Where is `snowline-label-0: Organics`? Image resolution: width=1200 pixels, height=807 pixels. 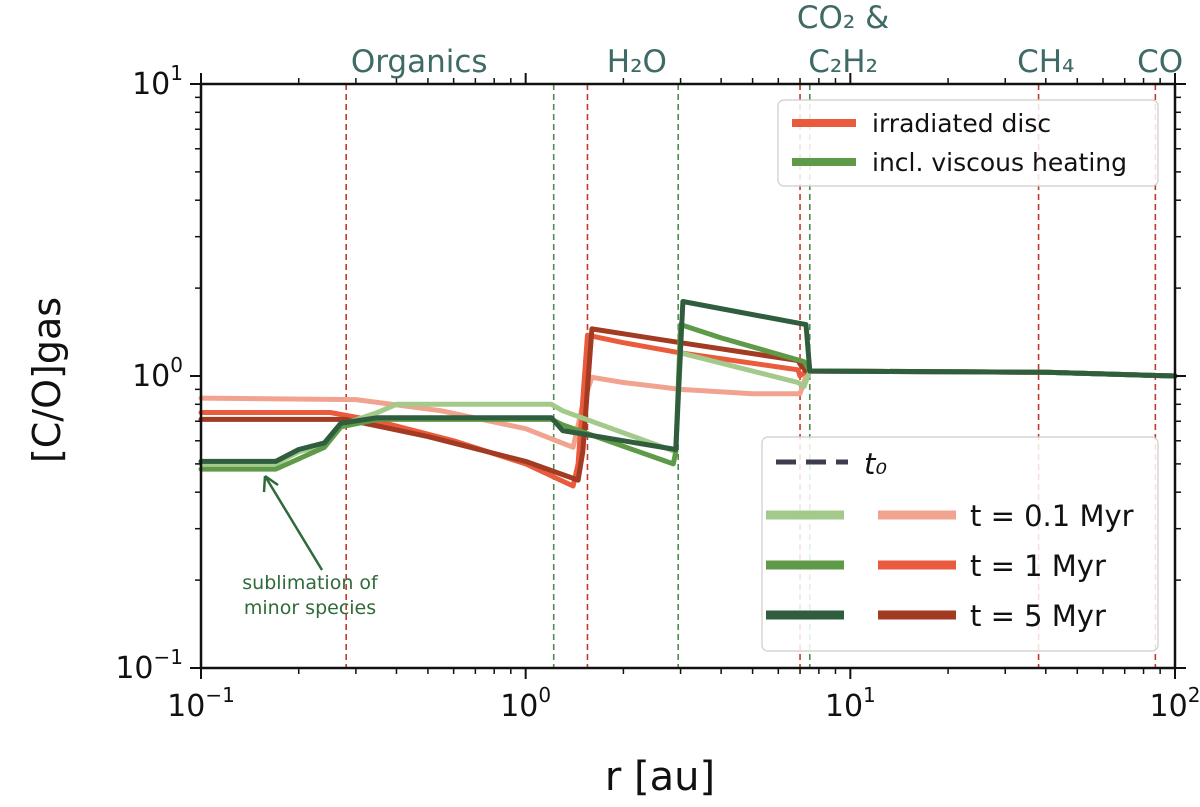 snowline-label-0: Organics is located at coordinates (419, 62).